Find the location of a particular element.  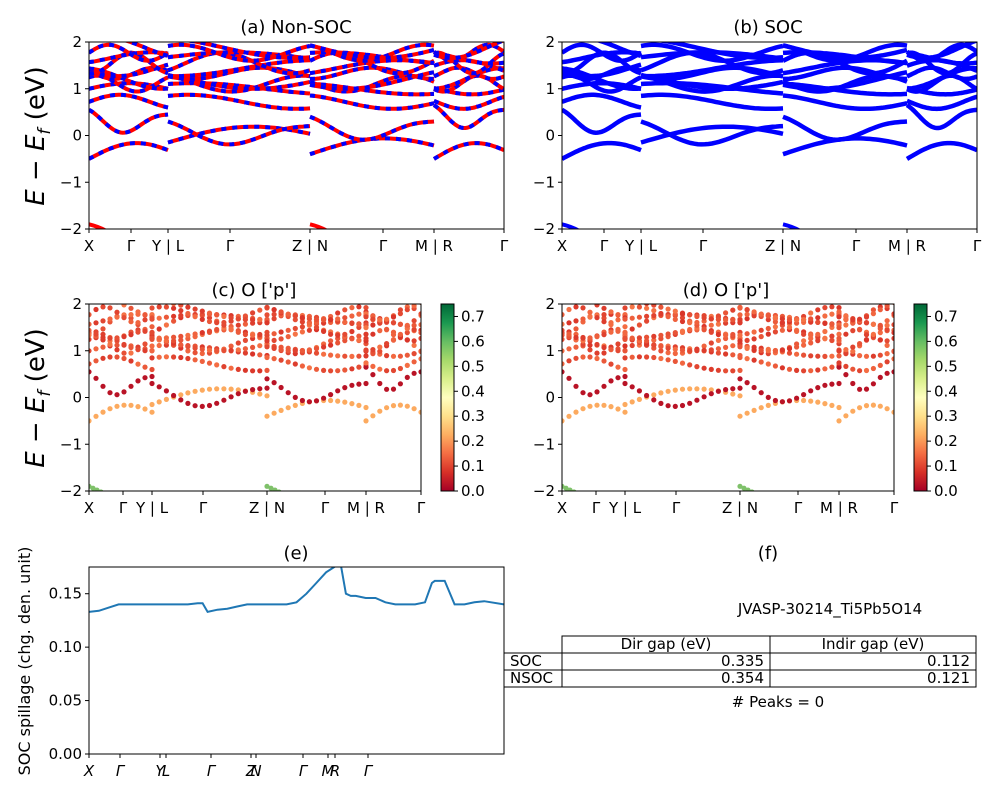

panel-a-plot: −2 −1 0 1 2 X Γ Y | L Γ Z | N Γ M | R Γ is located at coordinates (284, 144).